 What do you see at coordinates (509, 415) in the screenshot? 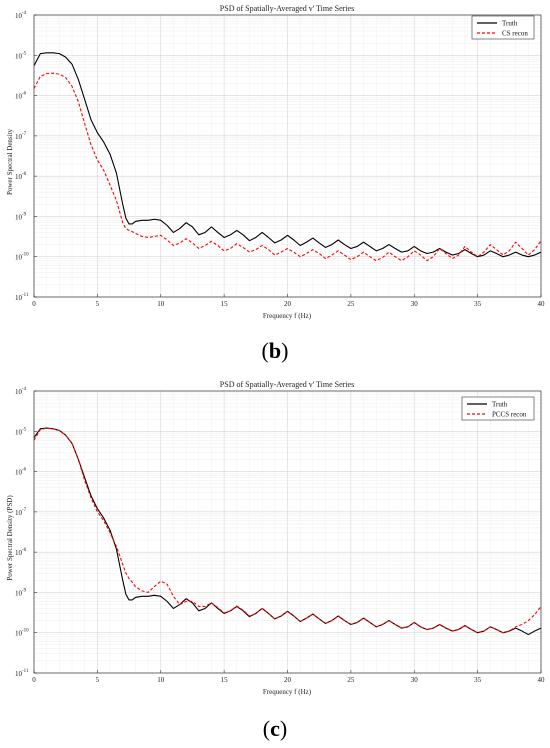
I see `legend-entry-recon: PCCS recon` at bounding box center [509, 415].